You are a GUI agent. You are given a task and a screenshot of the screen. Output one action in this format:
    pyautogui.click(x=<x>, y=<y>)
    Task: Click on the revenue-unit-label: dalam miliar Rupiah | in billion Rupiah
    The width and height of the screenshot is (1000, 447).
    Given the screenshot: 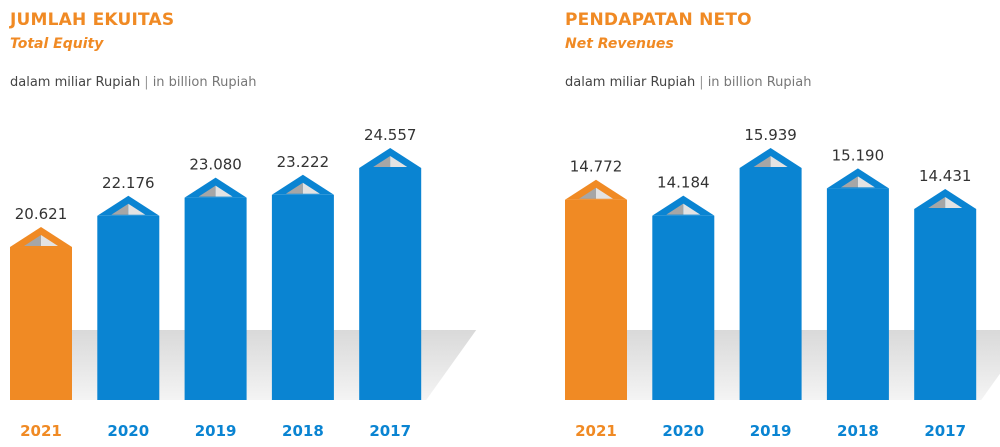 What is the action you would take?
    pyautogui.click(x=688, y=82)
    